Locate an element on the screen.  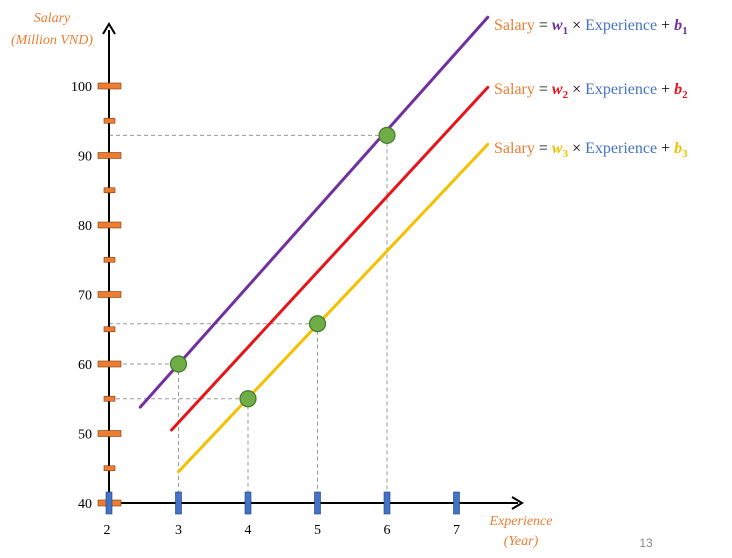
equation-1: Salary = w1 × Experience + b1 is located at coordinates (591, 27).